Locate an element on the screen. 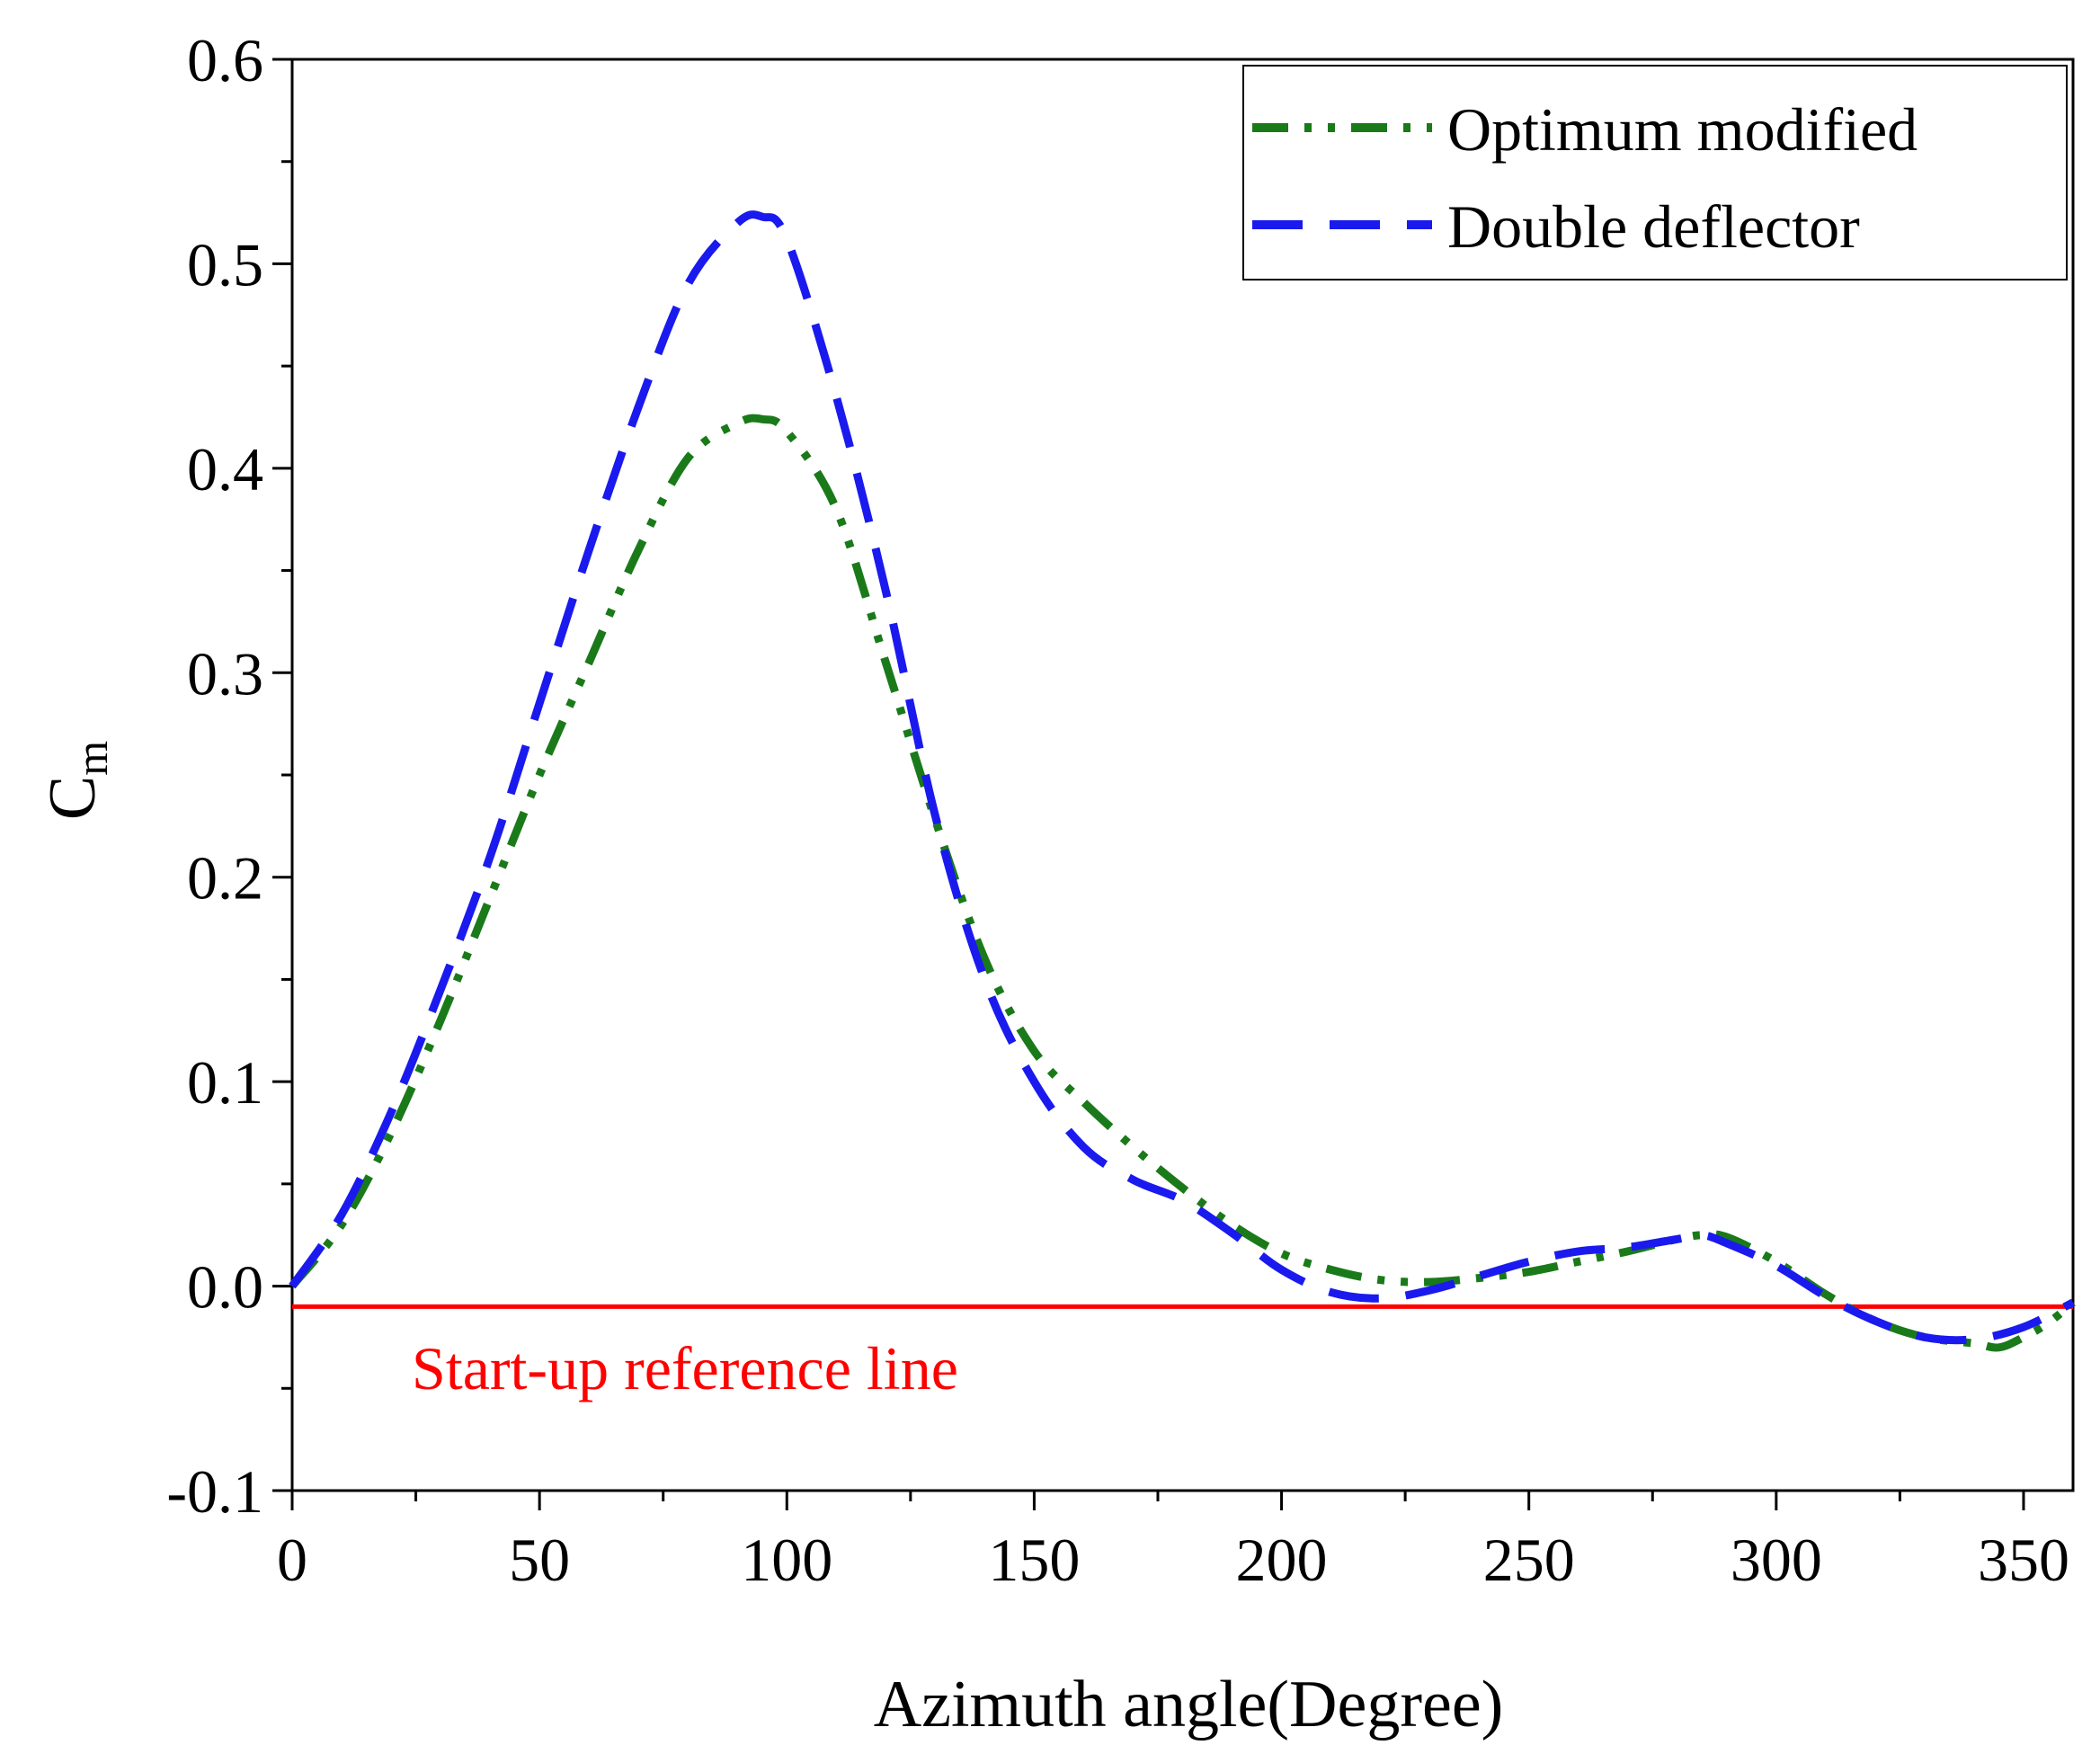 The width and height of the screenshot is (2100, 1754). legend-box is located at coordinates (1655, 172).